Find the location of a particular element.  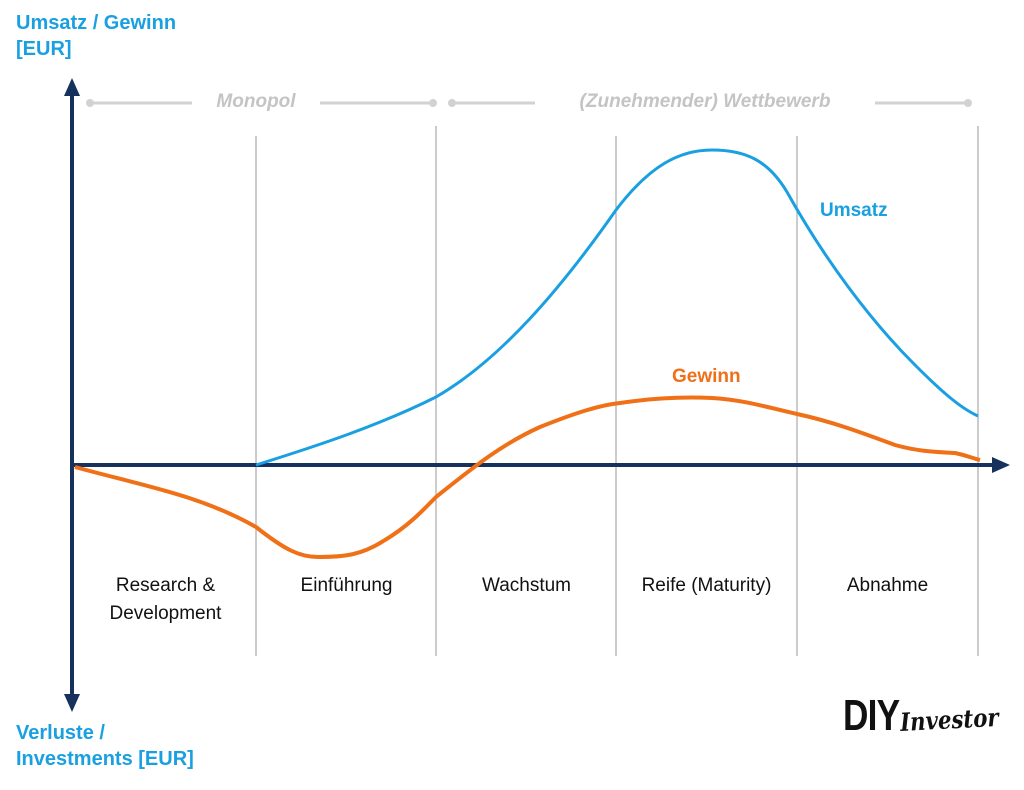

y-axis-arrow-down is located at coordinates (72, 703).